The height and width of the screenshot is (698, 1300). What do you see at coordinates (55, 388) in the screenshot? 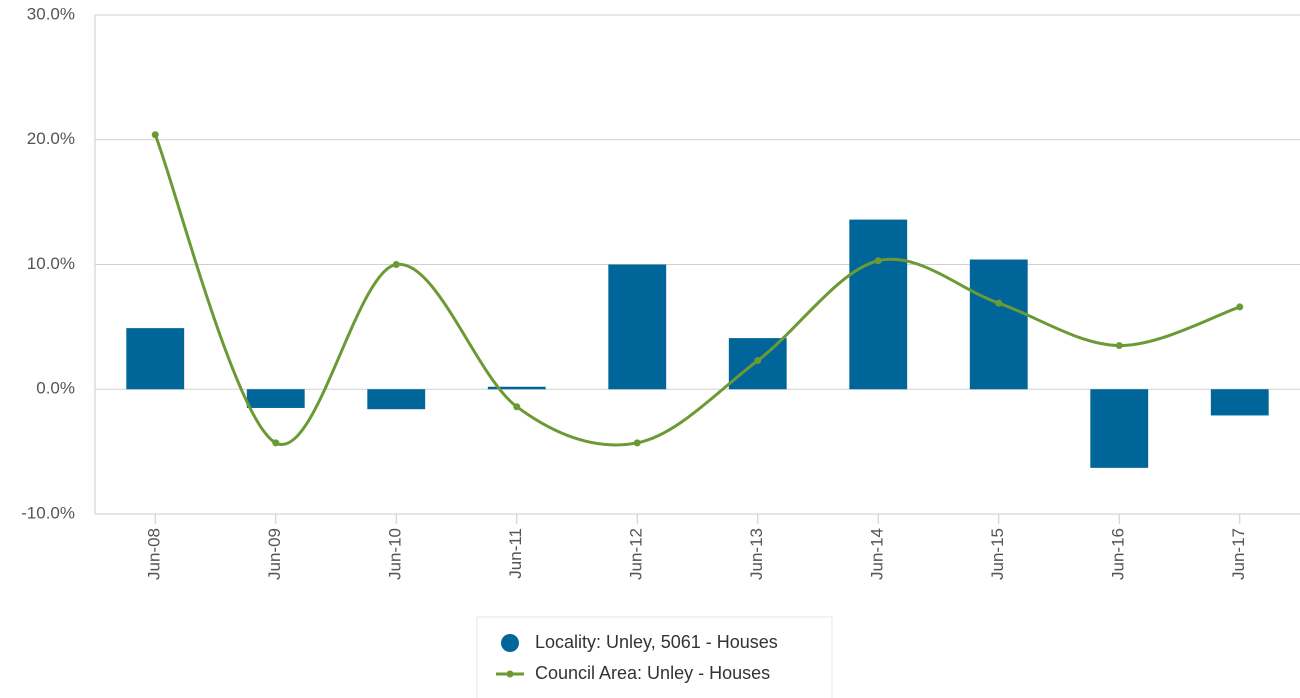
I see `y-tick-label: 0.0%` at bounding box center [55, 388].